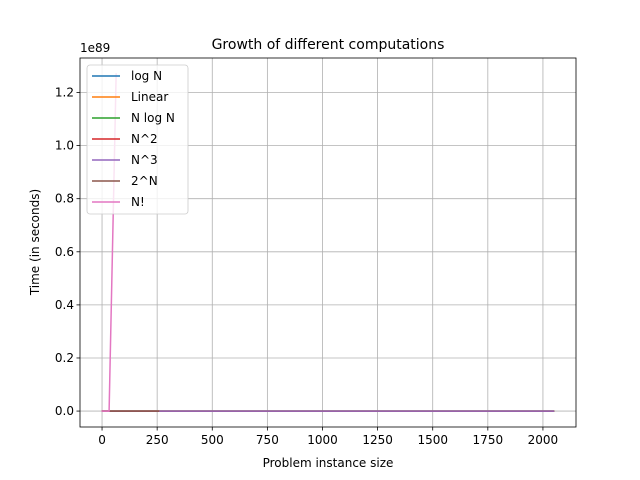 The image size is (640, 480). I want to click on y-tick-label: 1.0, so click(64, 146).